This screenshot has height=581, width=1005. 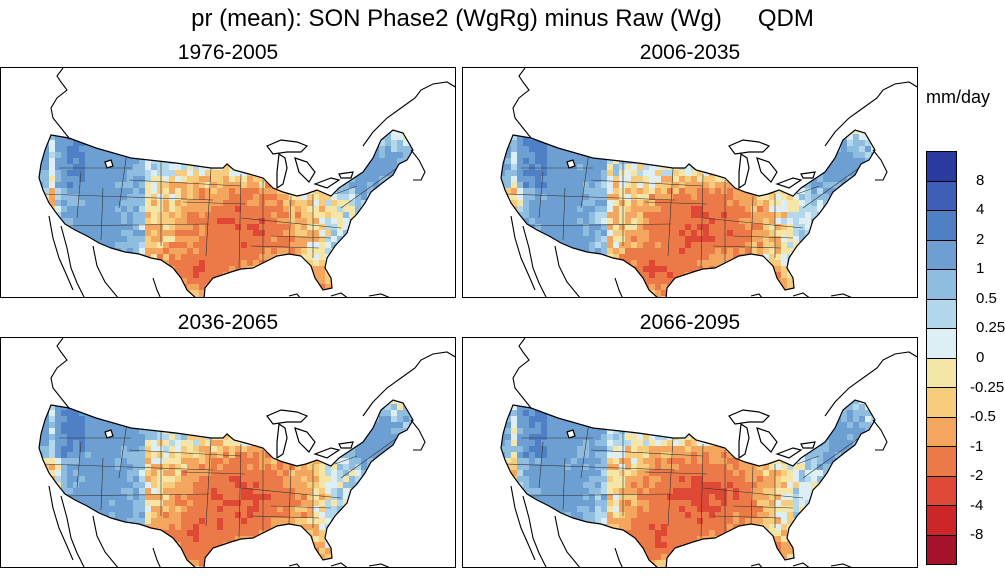 I want to click on colorbar-tick-label: -0.25, so click(x=987, y=387).